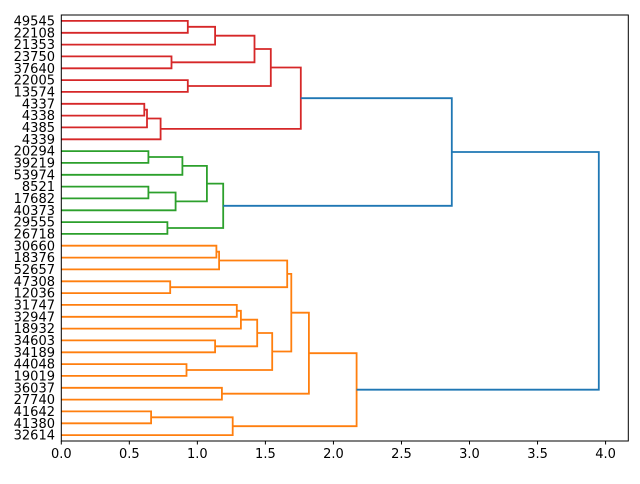 Image resolution: width=640 pixels, height=484 pixels. Describe the element at coordinates (34, 424) in the screenshot. I see `y-leaf-label: 41380` at that location.